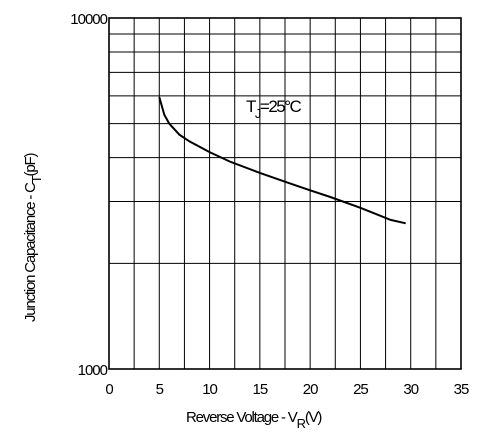 The image size is (479, 439). Describe the element at coordinates (30, 252) in the screenshot. I see `y-axis-label-main: Junction Capacitance - C` at that location.